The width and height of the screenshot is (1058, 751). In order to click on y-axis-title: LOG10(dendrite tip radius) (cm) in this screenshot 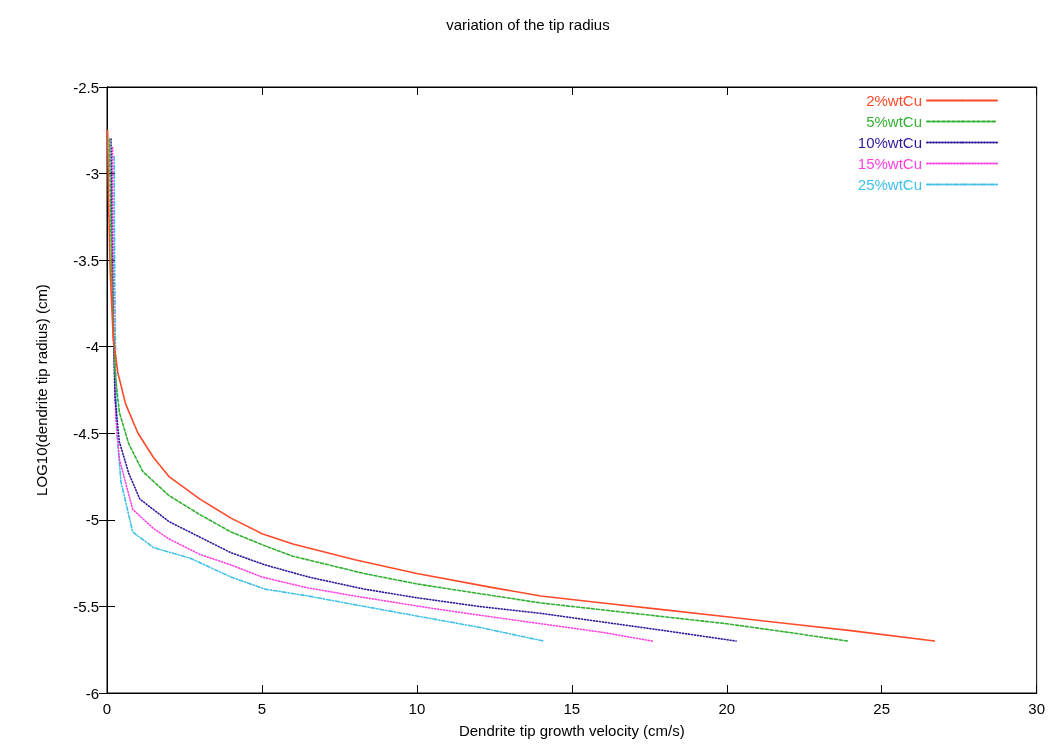, I will do `click(41, 390)`.